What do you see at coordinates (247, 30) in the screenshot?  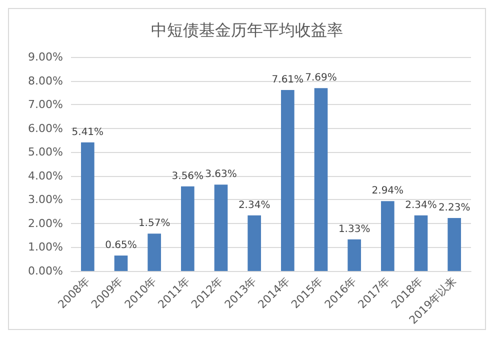 I see `chart-title: 中短债基金历年平均收益率` at bounding box center [247, 30].